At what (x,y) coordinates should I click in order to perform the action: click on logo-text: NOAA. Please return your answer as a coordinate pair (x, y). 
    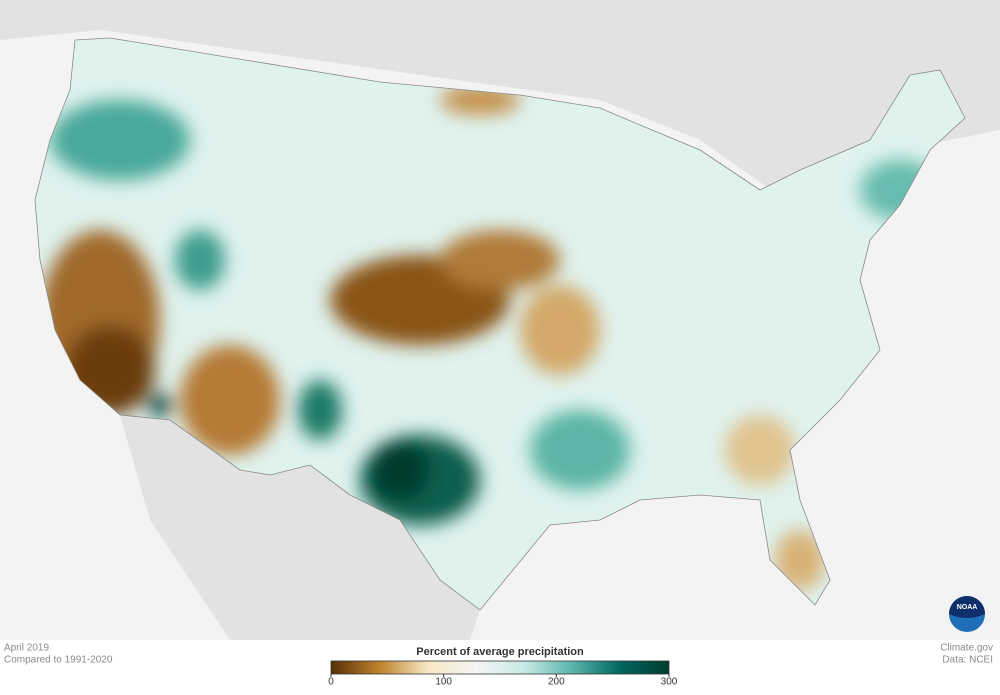
    Looking at the image, I should click on (967, 607).